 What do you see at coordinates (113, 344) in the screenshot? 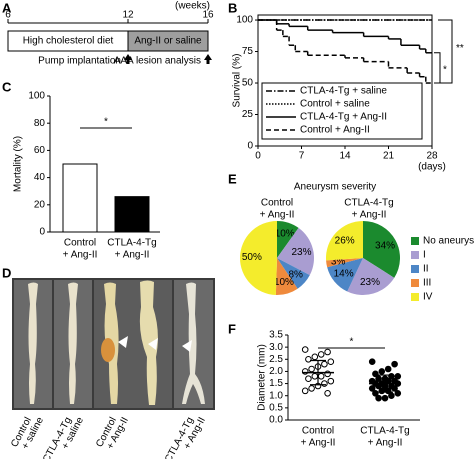
I see `photo-panel` at bounding box center [113, 344].